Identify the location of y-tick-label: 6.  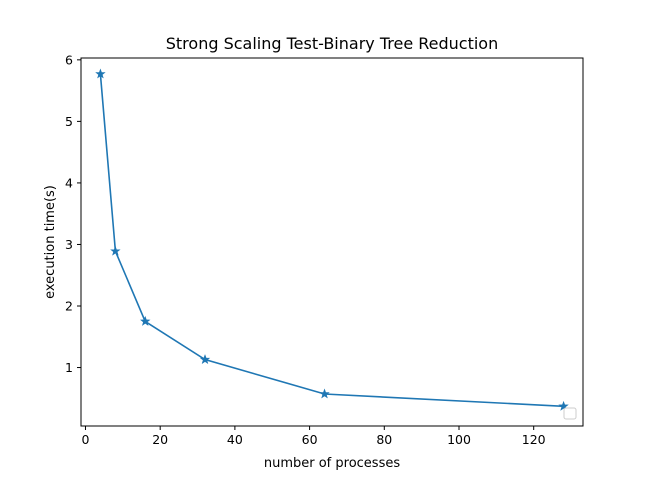
(69, 59).